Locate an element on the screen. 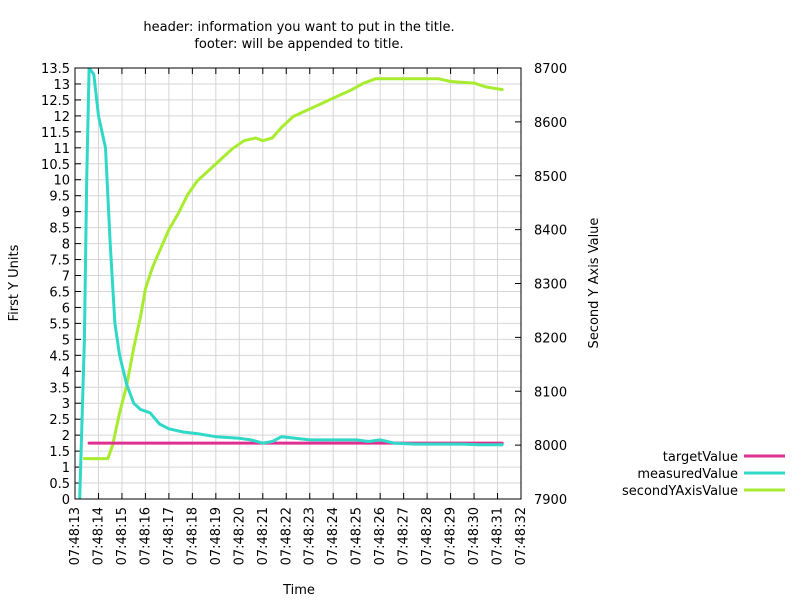 Image resolution: width=800 pixels, height=604 pixels. x-tick-label: 07:48:22 is located at coordinates (286, 536).